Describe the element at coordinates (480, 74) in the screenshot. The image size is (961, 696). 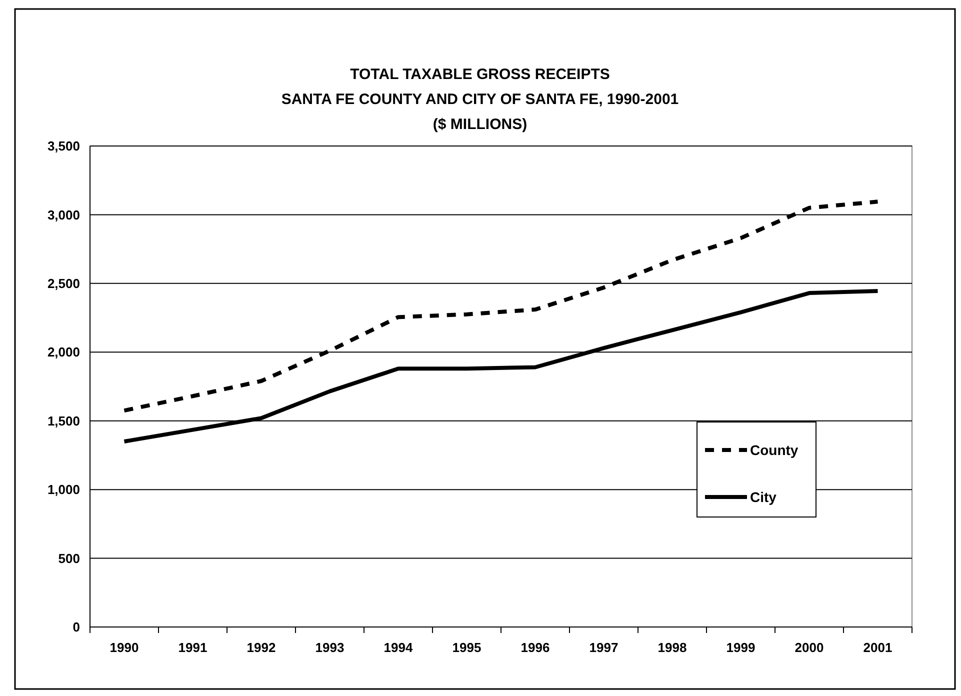
I see `chart-title: TOTAL TAXABLE GROSS RECEIPTS` at that location.